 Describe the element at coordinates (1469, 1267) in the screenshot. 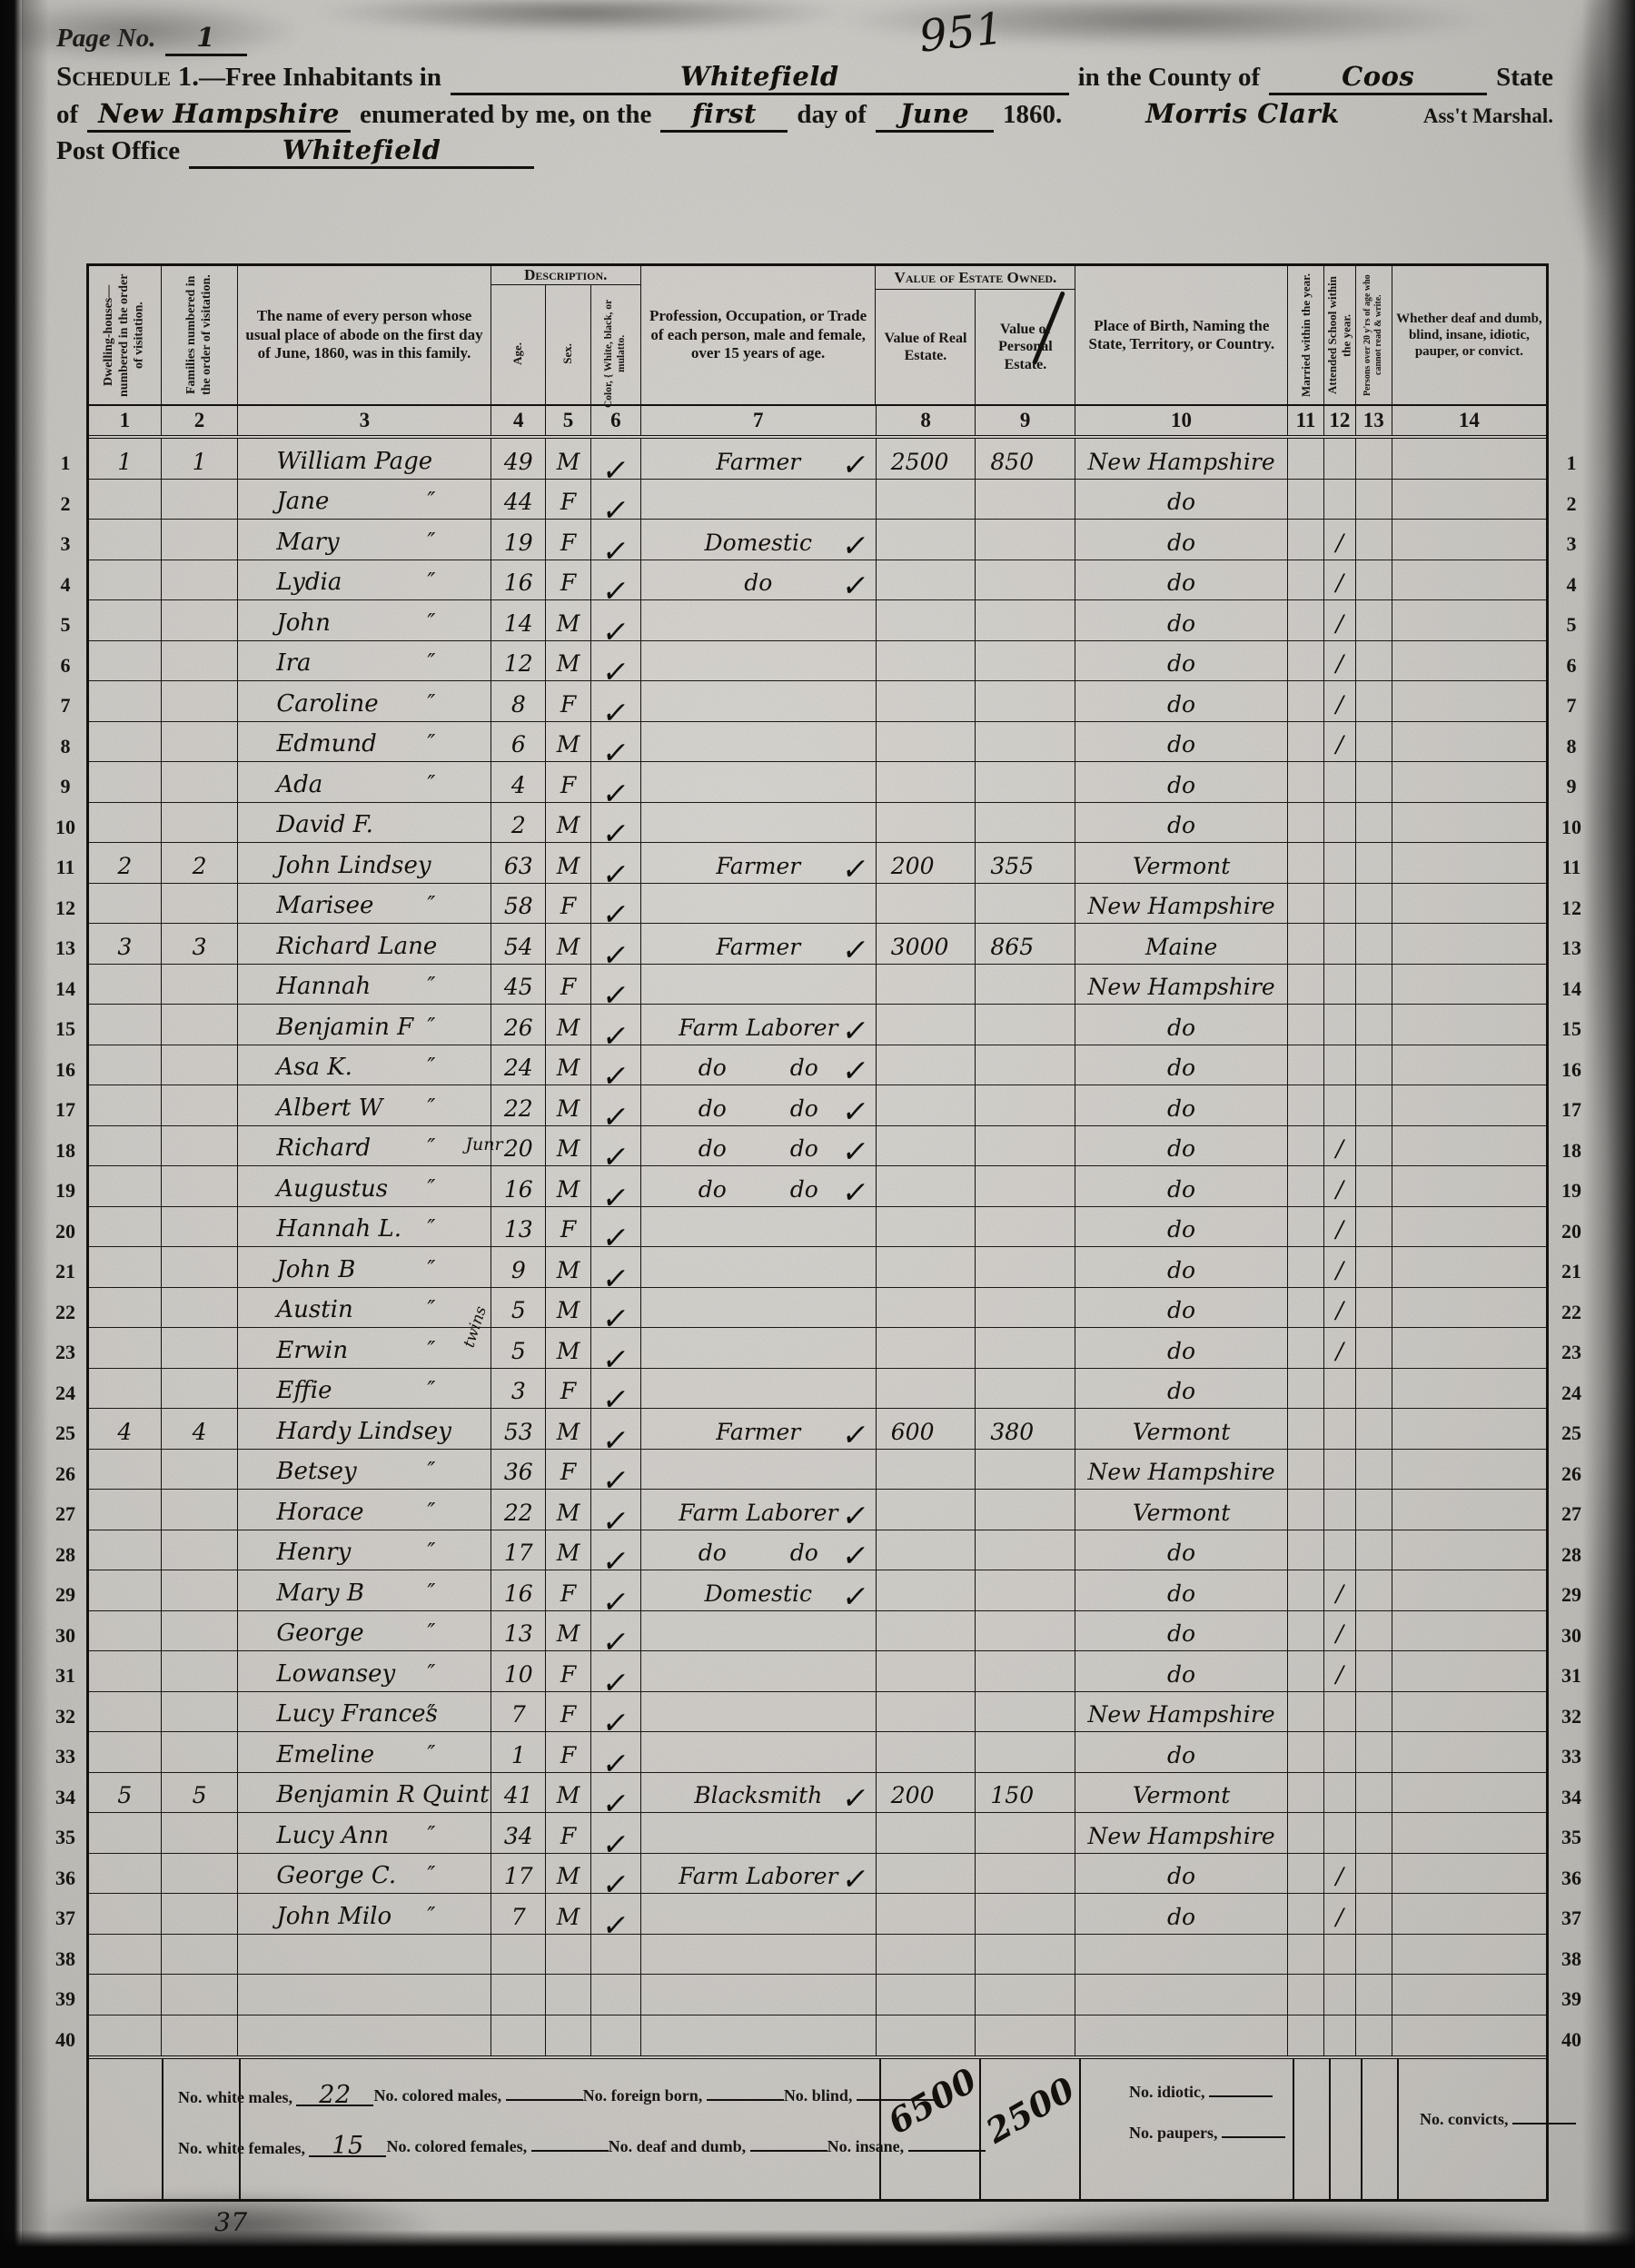

I see `disabilities-cell` at that location.